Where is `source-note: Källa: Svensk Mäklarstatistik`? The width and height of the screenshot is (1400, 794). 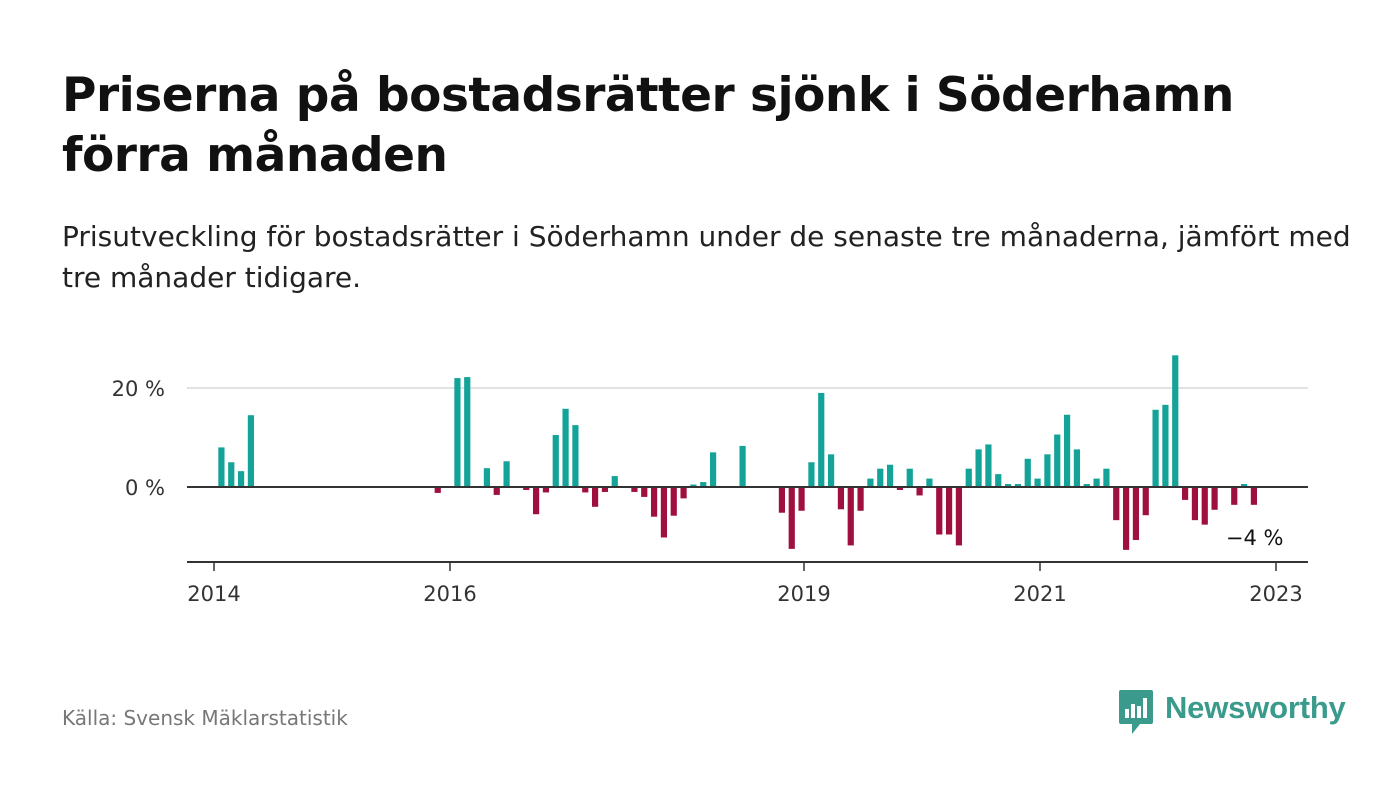
source-note: Källa: Svensk Mäklarstatistik is located at coordinates (205, 718).